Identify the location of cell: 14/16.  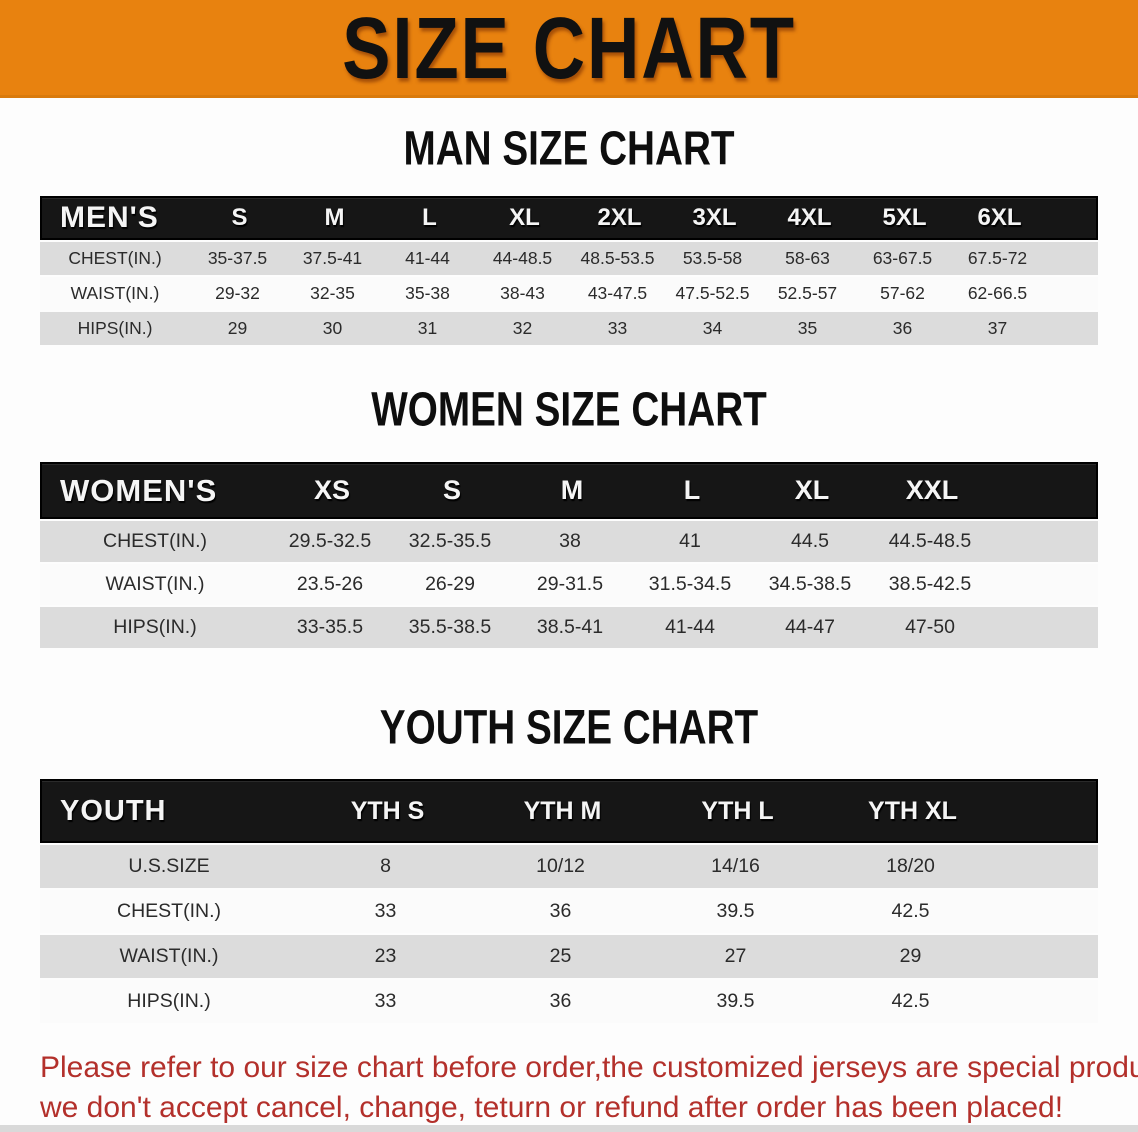
(735, 866).